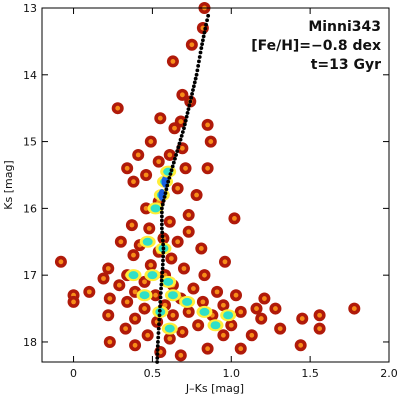 This screenshot has height=400, width=400. Describe the element at coordinates (30, 342) in the screenshot. I see `y-tick-label: 18` at that location.